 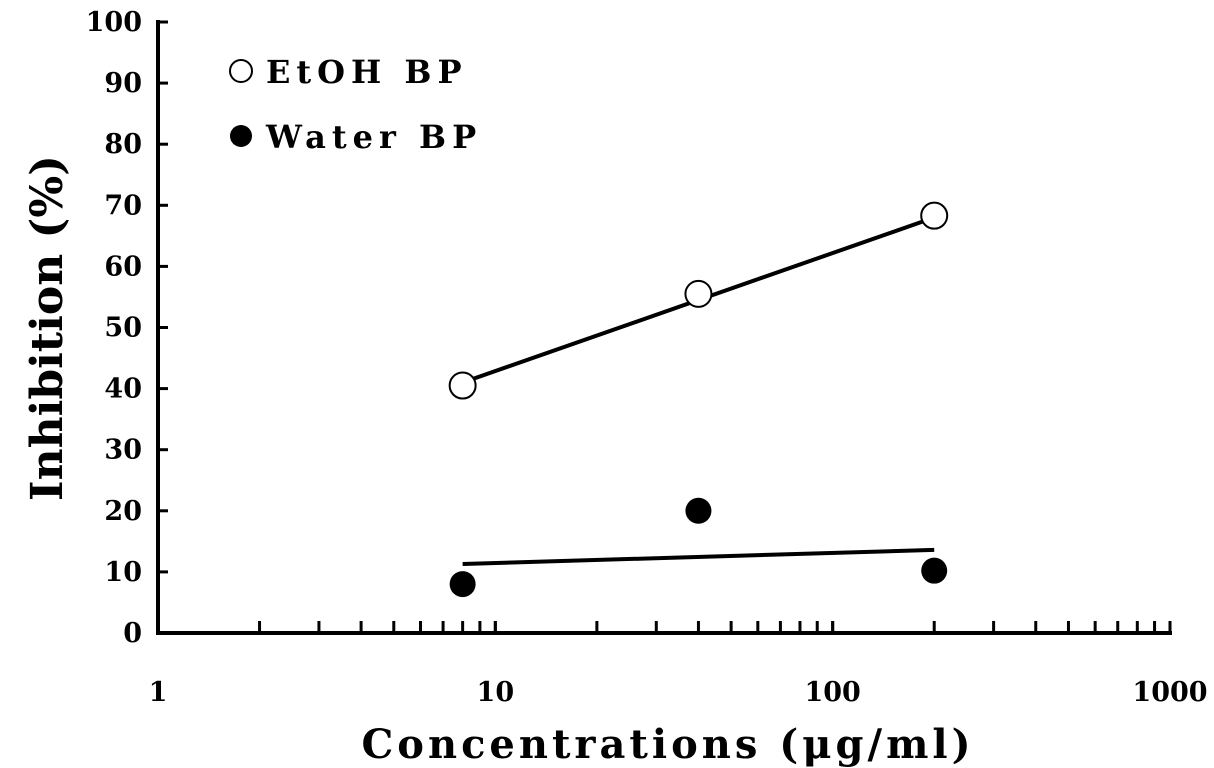 I want to click on y-tick-label: 50, so click(x=123, y=328).